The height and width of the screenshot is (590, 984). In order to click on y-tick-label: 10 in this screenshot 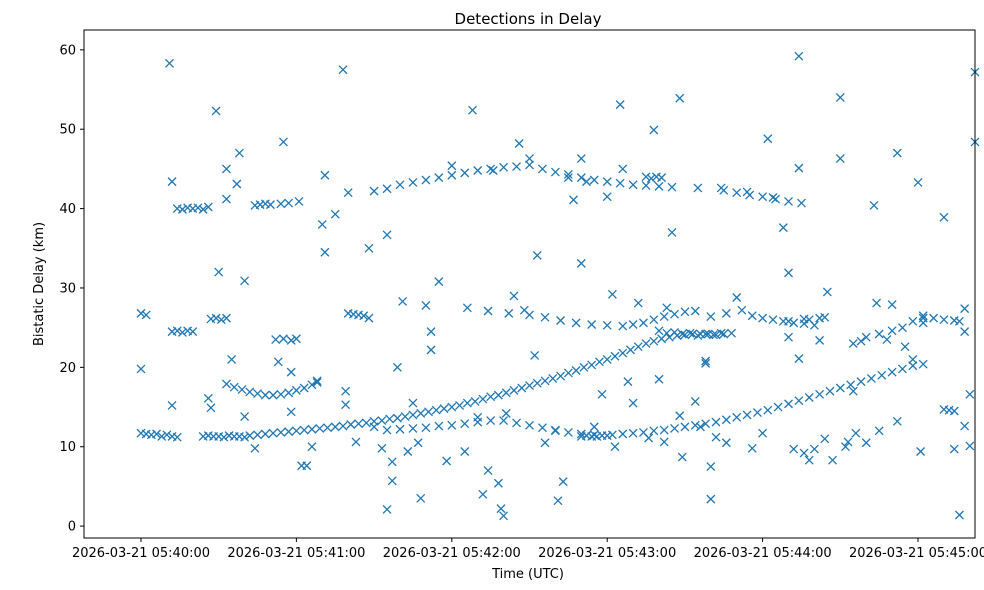, I will do `click(67, 447)`.